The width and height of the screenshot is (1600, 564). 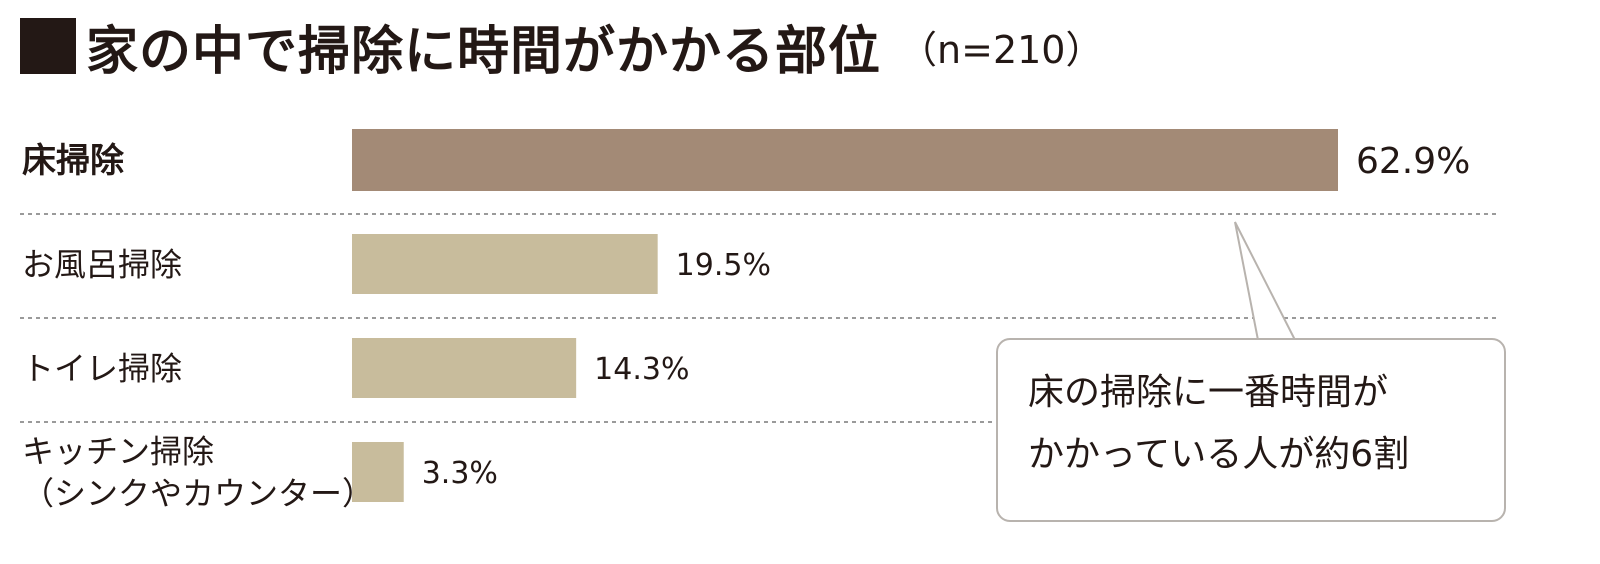 I want to click on category-label-2: トイレ掃除, so click(x=102, y=369).